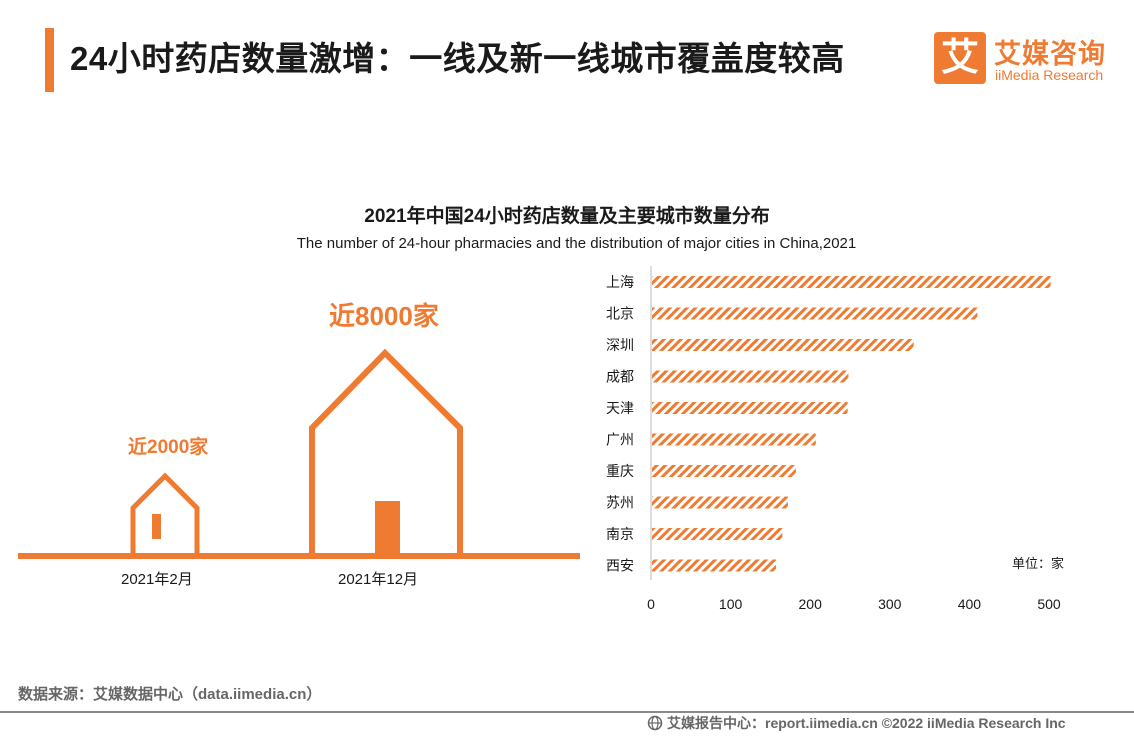 The image size is (1134, 737). What do you see at coordinates (386, 452) in the screenshot?
I see `large-house-icon` at bounding box center [386, 452].